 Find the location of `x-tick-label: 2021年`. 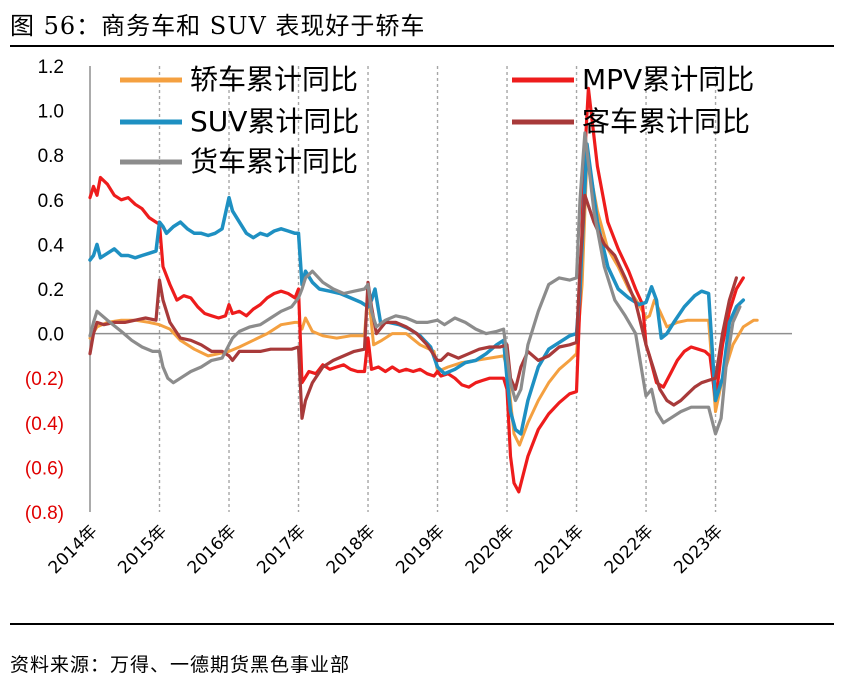

x-tick-label: 2021年 is located at coordinates (559, 549).